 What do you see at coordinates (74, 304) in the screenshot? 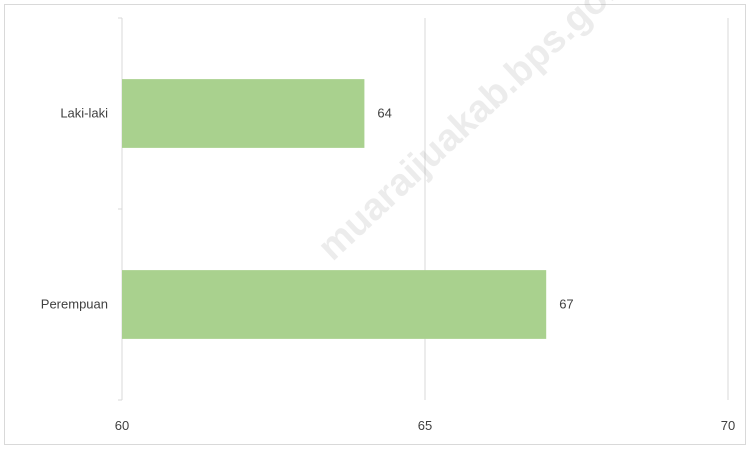
I see `category-label-perempuan: Perempuan` at bounding box center [74, 304].